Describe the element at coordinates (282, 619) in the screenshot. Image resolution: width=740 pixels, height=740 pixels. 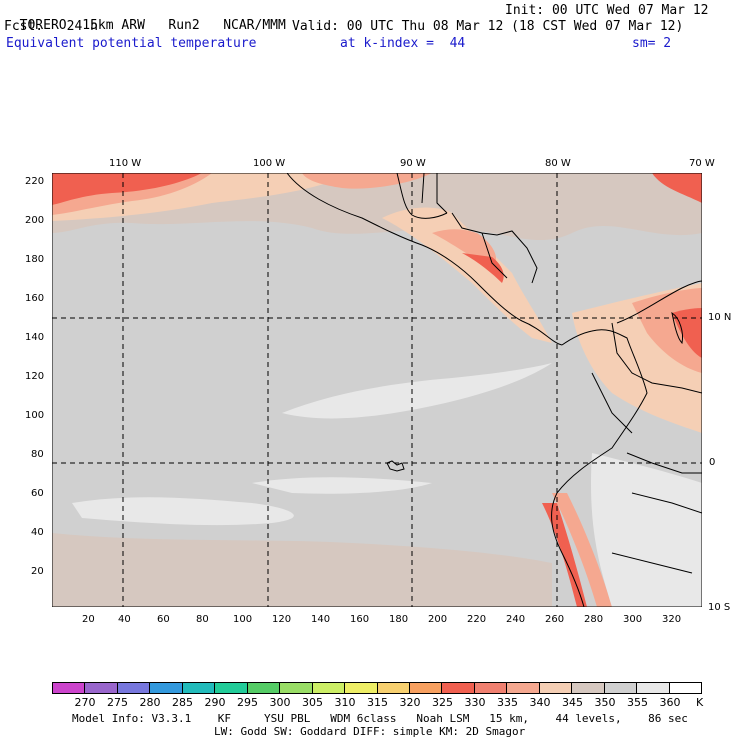
I see `x-tick-120: 120` at that location.